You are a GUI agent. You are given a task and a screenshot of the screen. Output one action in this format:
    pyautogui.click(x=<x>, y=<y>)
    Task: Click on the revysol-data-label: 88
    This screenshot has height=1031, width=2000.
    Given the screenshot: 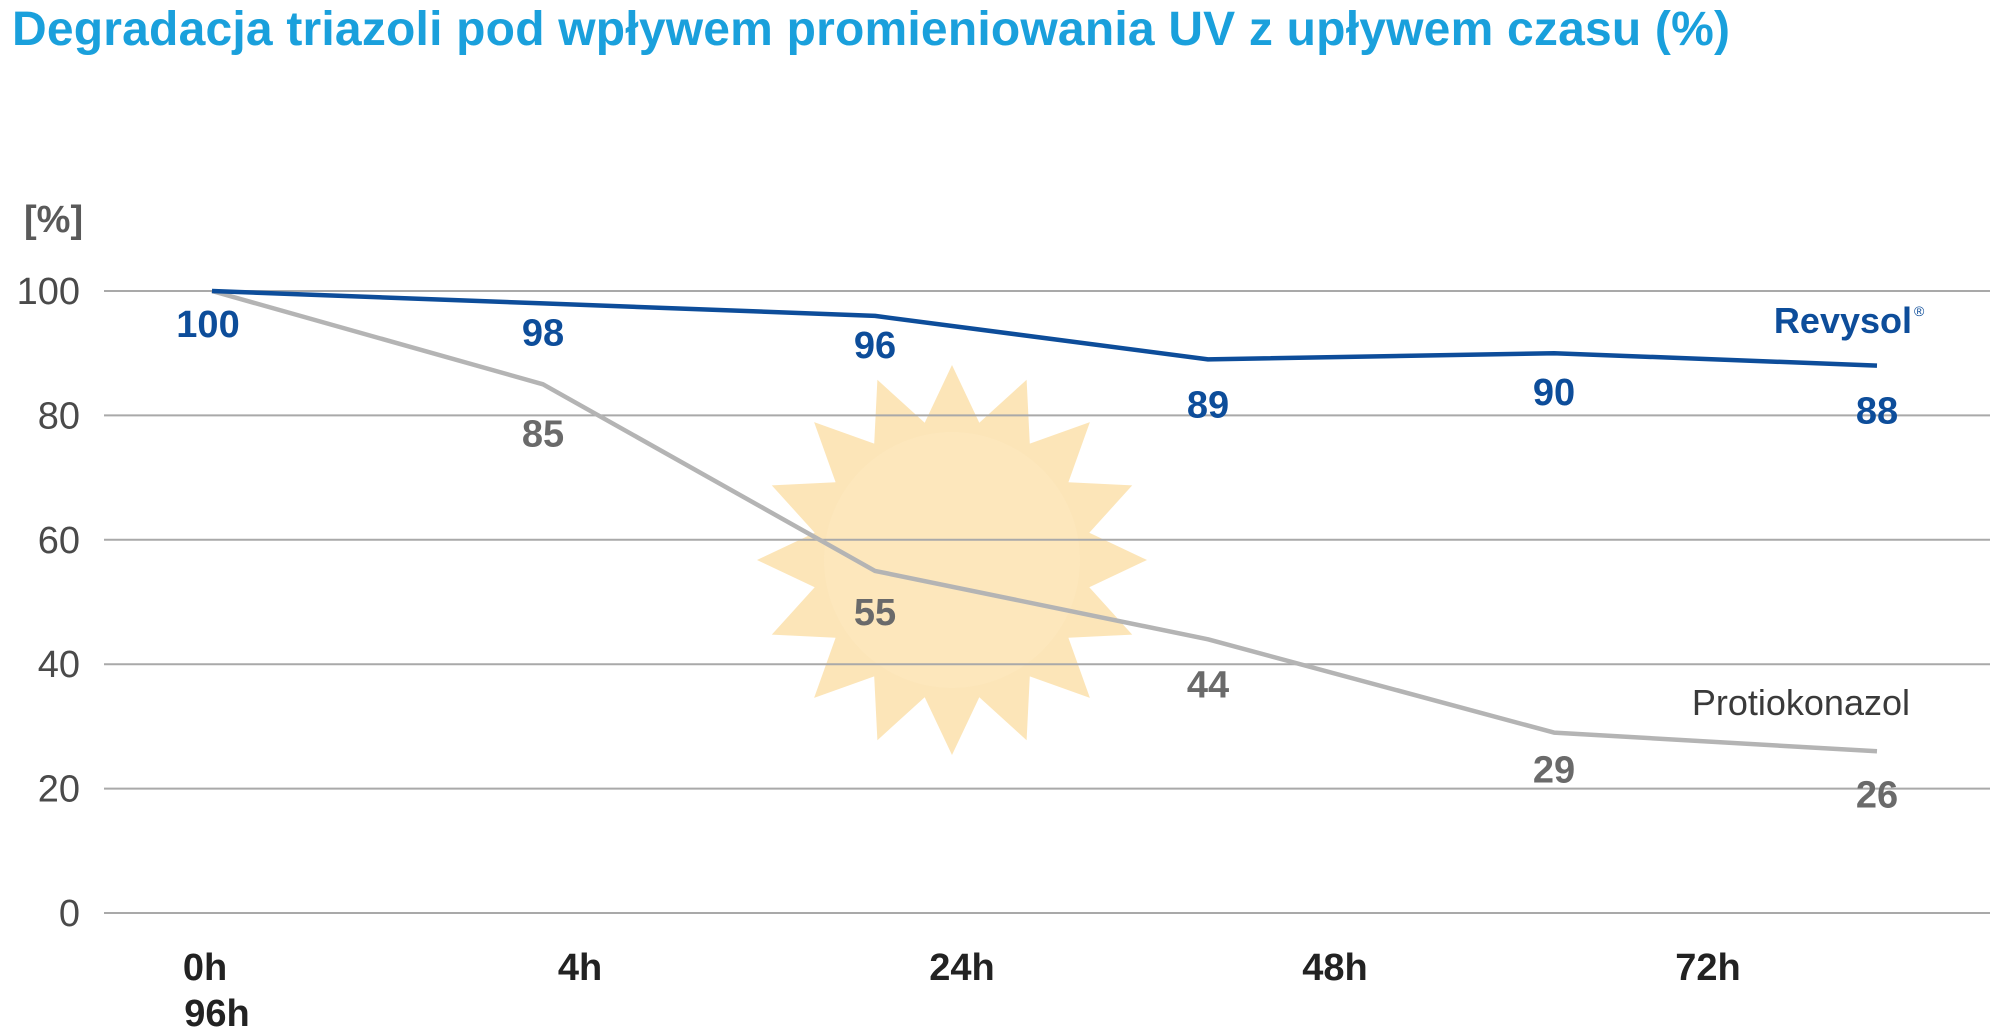 What is the action you would take?
    pyautogui.click(x=1877, y=412)
    